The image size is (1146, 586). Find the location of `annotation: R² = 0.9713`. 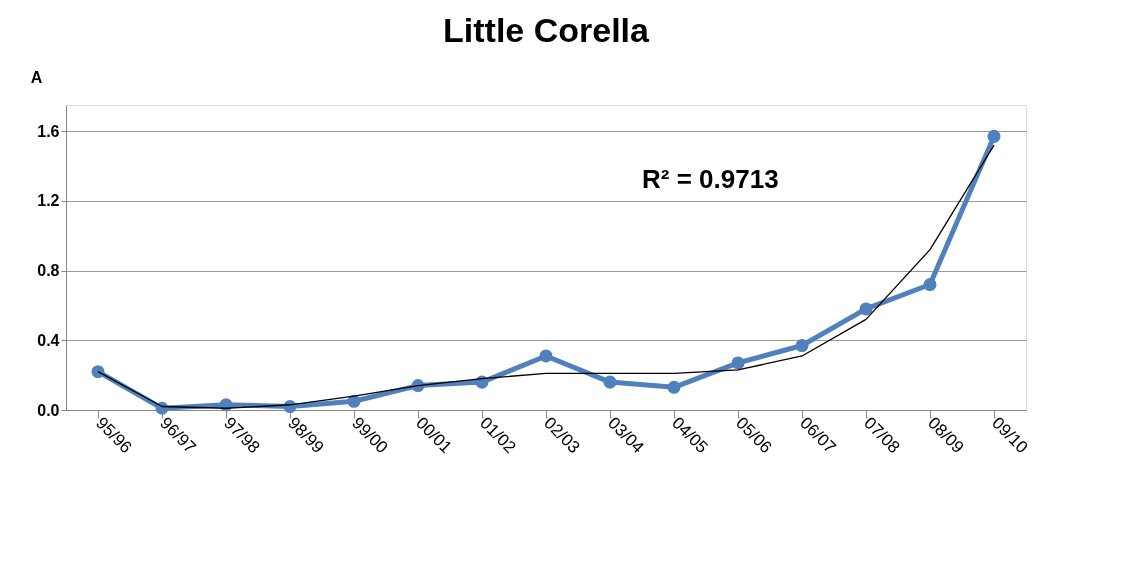

annotation: R² = 0.9713 is located at coordinates (710, 179).